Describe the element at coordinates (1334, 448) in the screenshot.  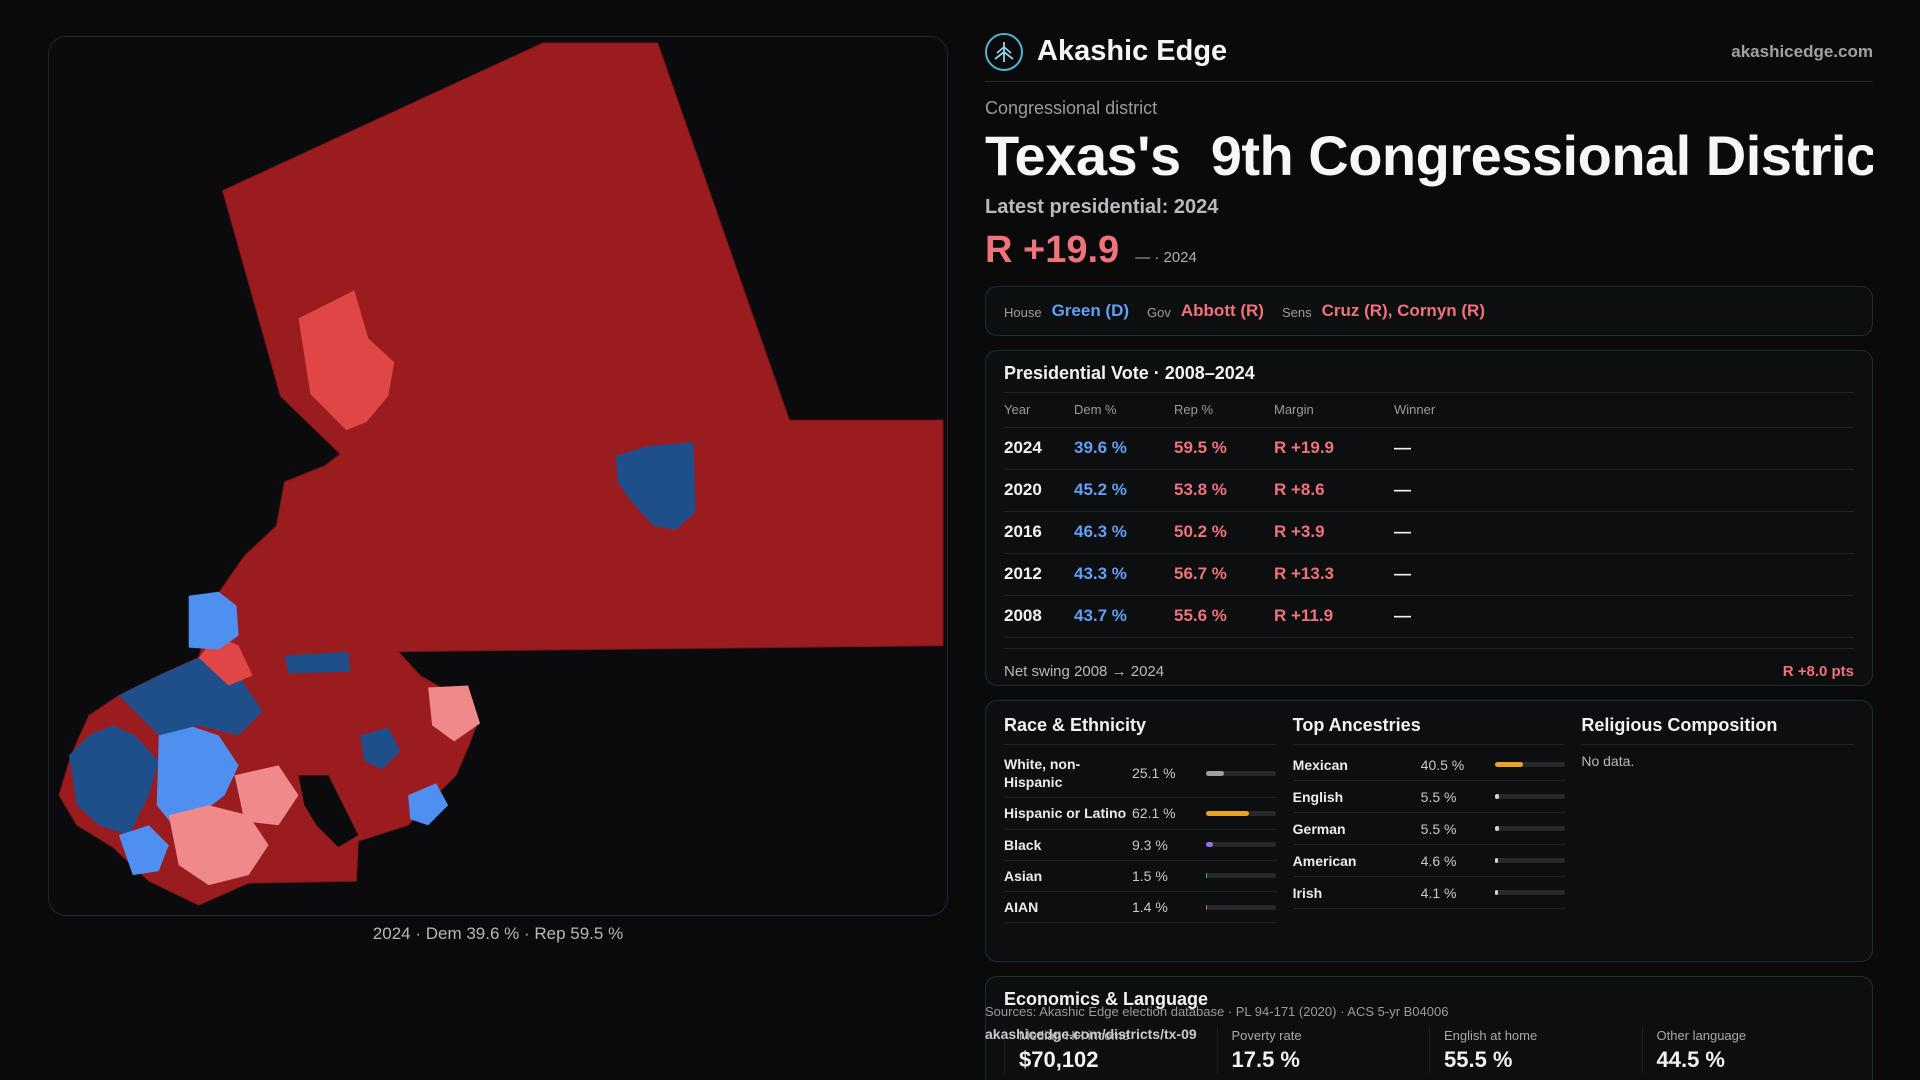
I see `row-margin: R +19.9` at that location.